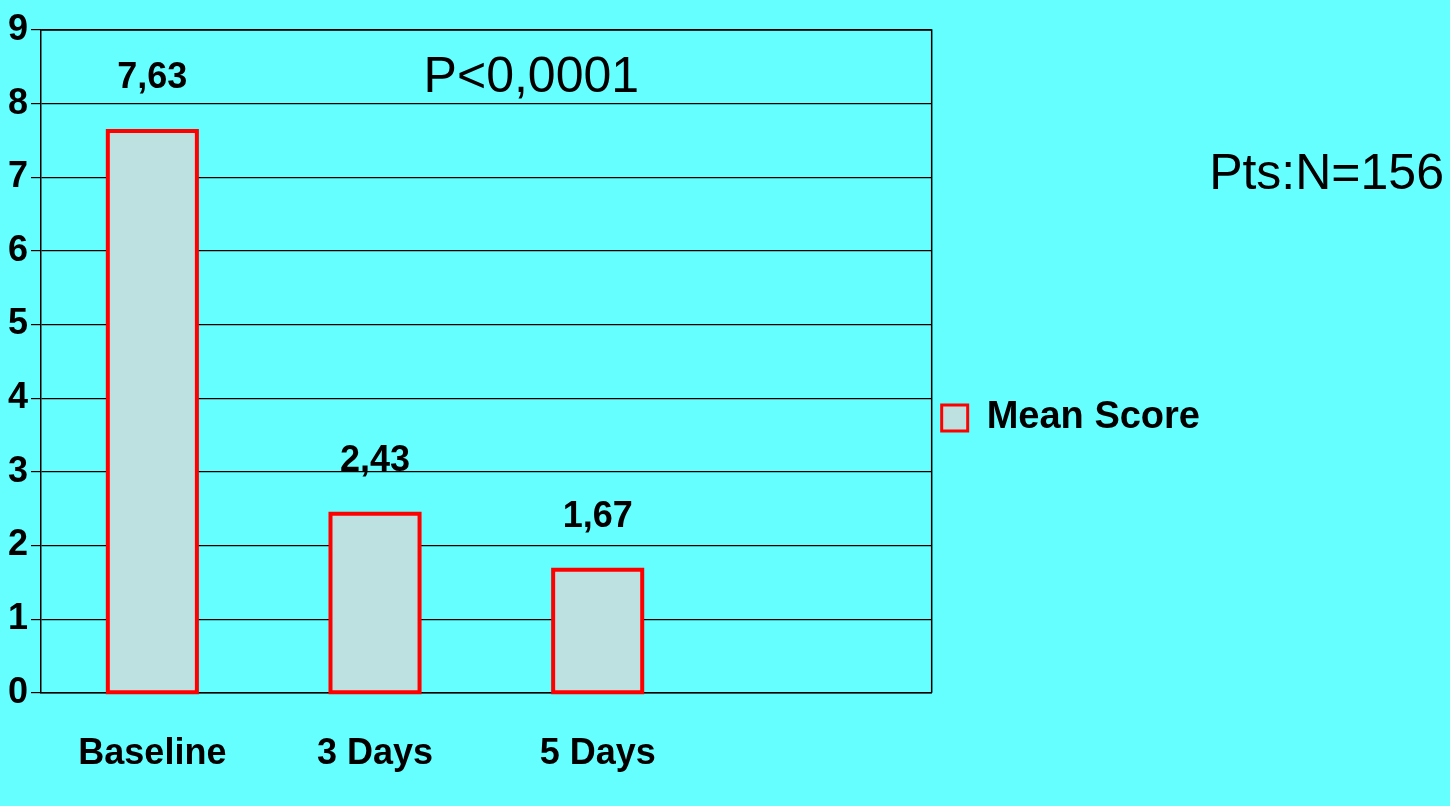 This screenshot has height=806, width=1450. I want to click on y-tick-label: 9, so click(18, 27).